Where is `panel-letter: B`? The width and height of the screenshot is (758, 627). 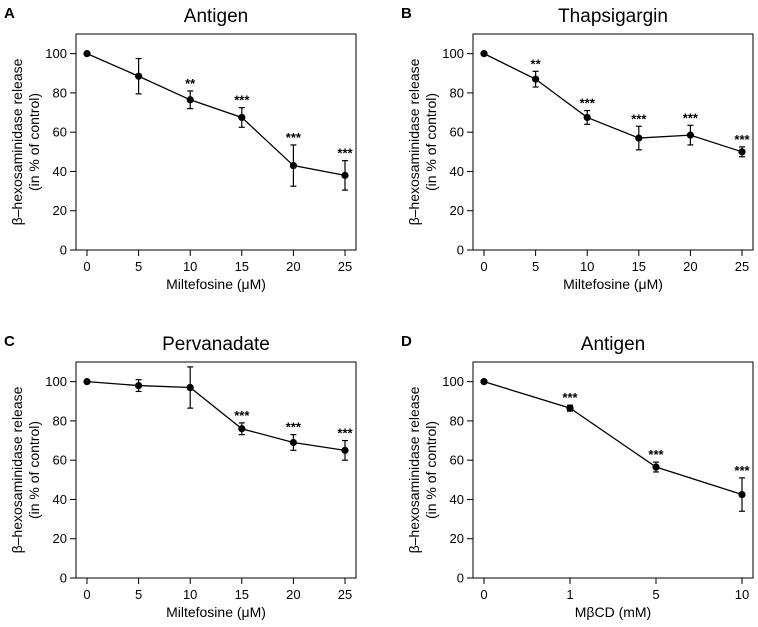
panel-letter: B is located at coordinates (406, 13).